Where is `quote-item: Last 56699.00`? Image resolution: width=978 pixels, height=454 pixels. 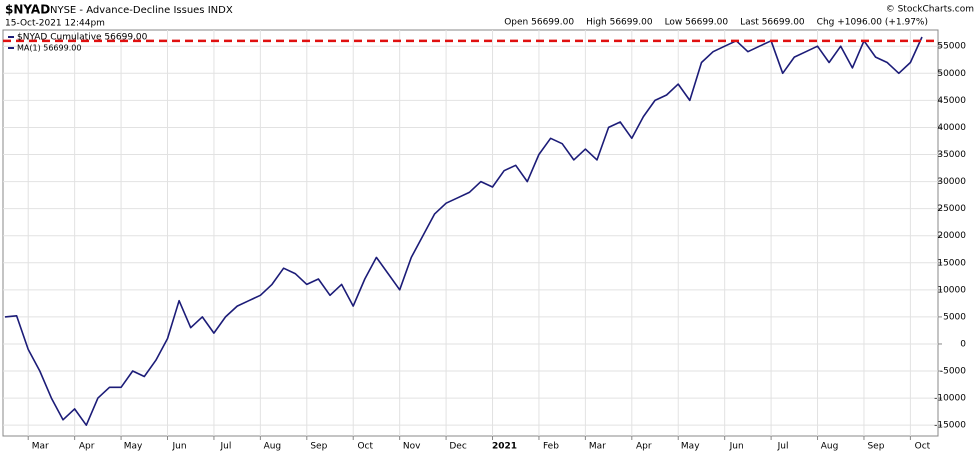
quote-item: Last 56699.00 is located at coordinates (772, 23).